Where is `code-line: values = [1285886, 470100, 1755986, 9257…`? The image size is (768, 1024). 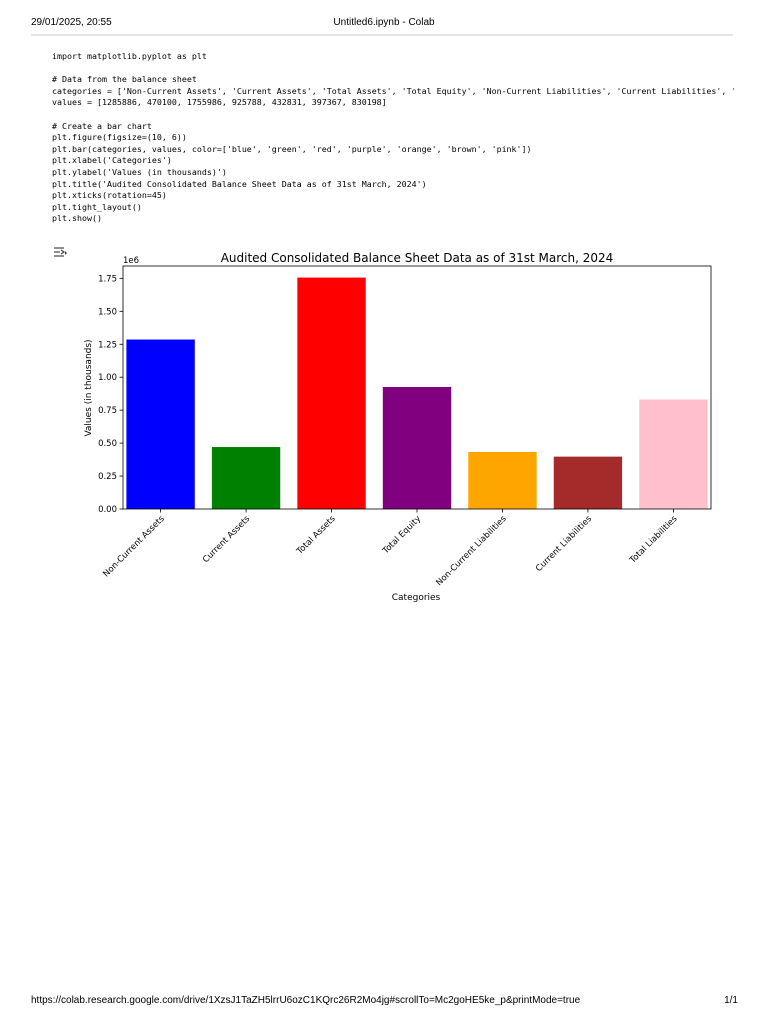 code-line: values = [1285886, 470100, 1755986, 9257… is located at coordinates (219, 102).